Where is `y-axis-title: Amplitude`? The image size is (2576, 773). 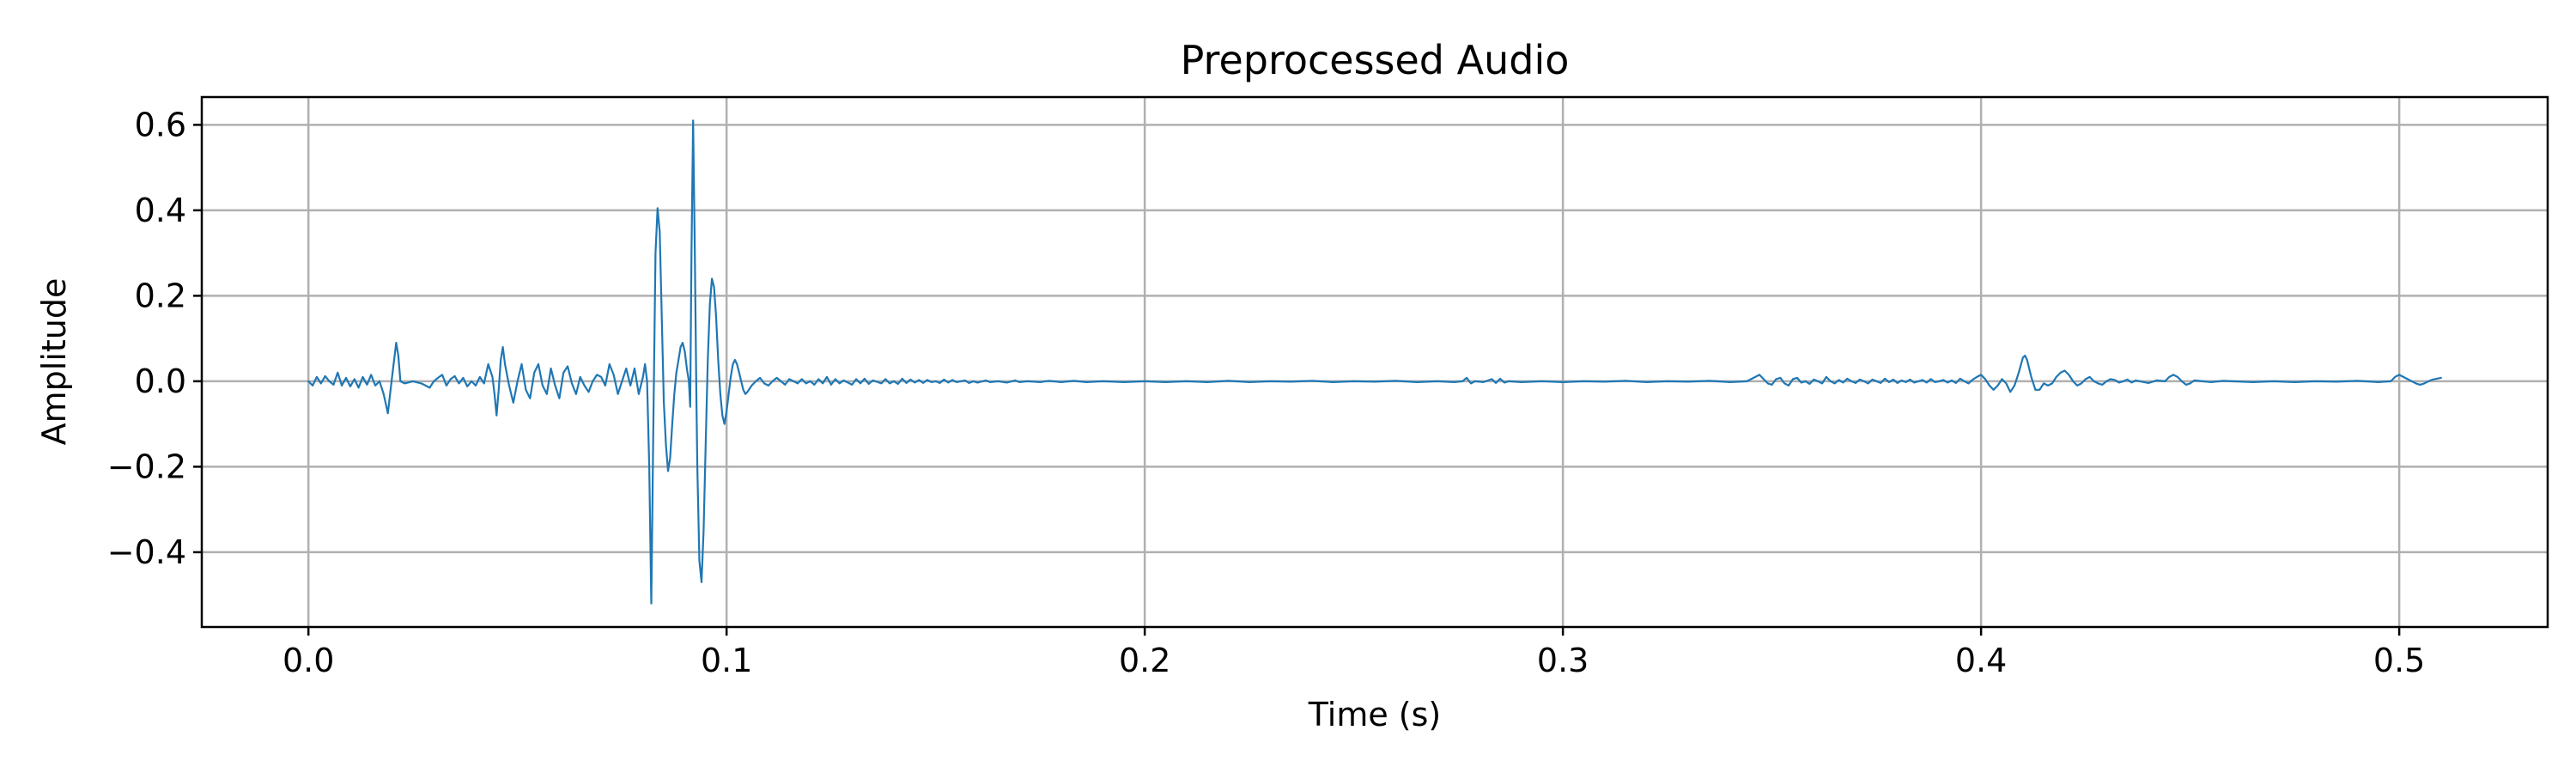 y-axis-title: Amplitude is located at coordinates (54, 362).